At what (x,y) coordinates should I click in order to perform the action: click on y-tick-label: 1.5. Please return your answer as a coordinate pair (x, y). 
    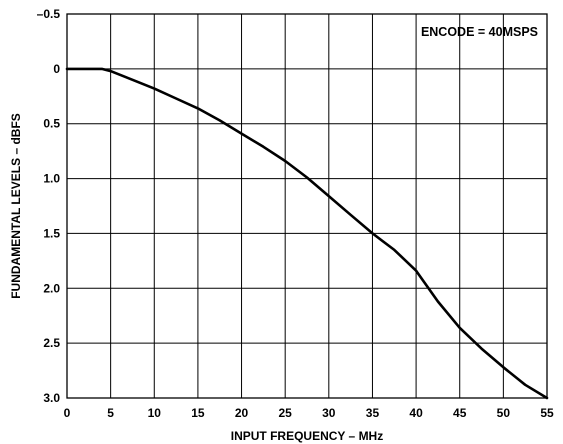
    Looking at the image, I should click on (51, 233).